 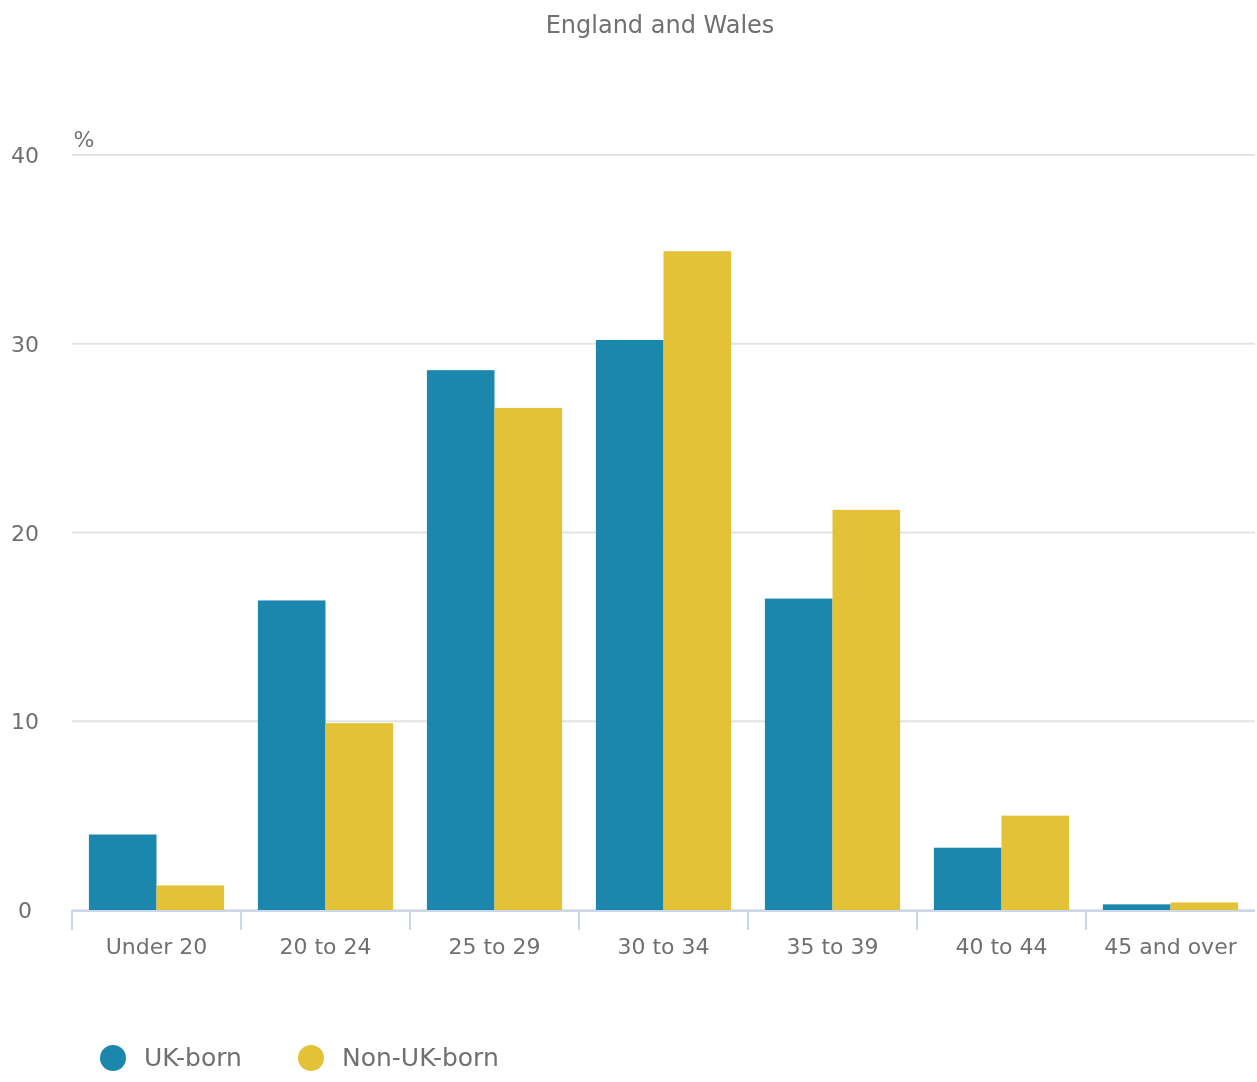 What do you see at coordinates (1001, 946) in the screenshot?
I see `x-tick-label: 40 to 44` at bounding box center [1001, 946].